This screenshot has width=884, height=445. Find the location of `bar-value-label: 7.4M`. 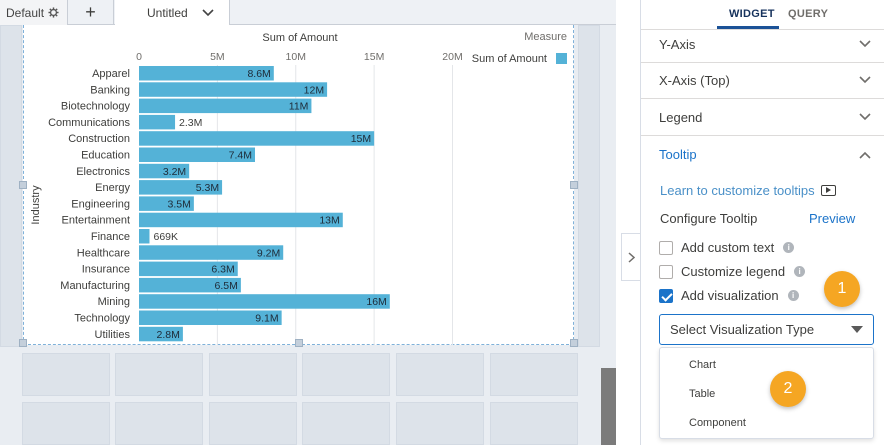

bar-value-label: 7.4M is located at coordinates (240, 156).